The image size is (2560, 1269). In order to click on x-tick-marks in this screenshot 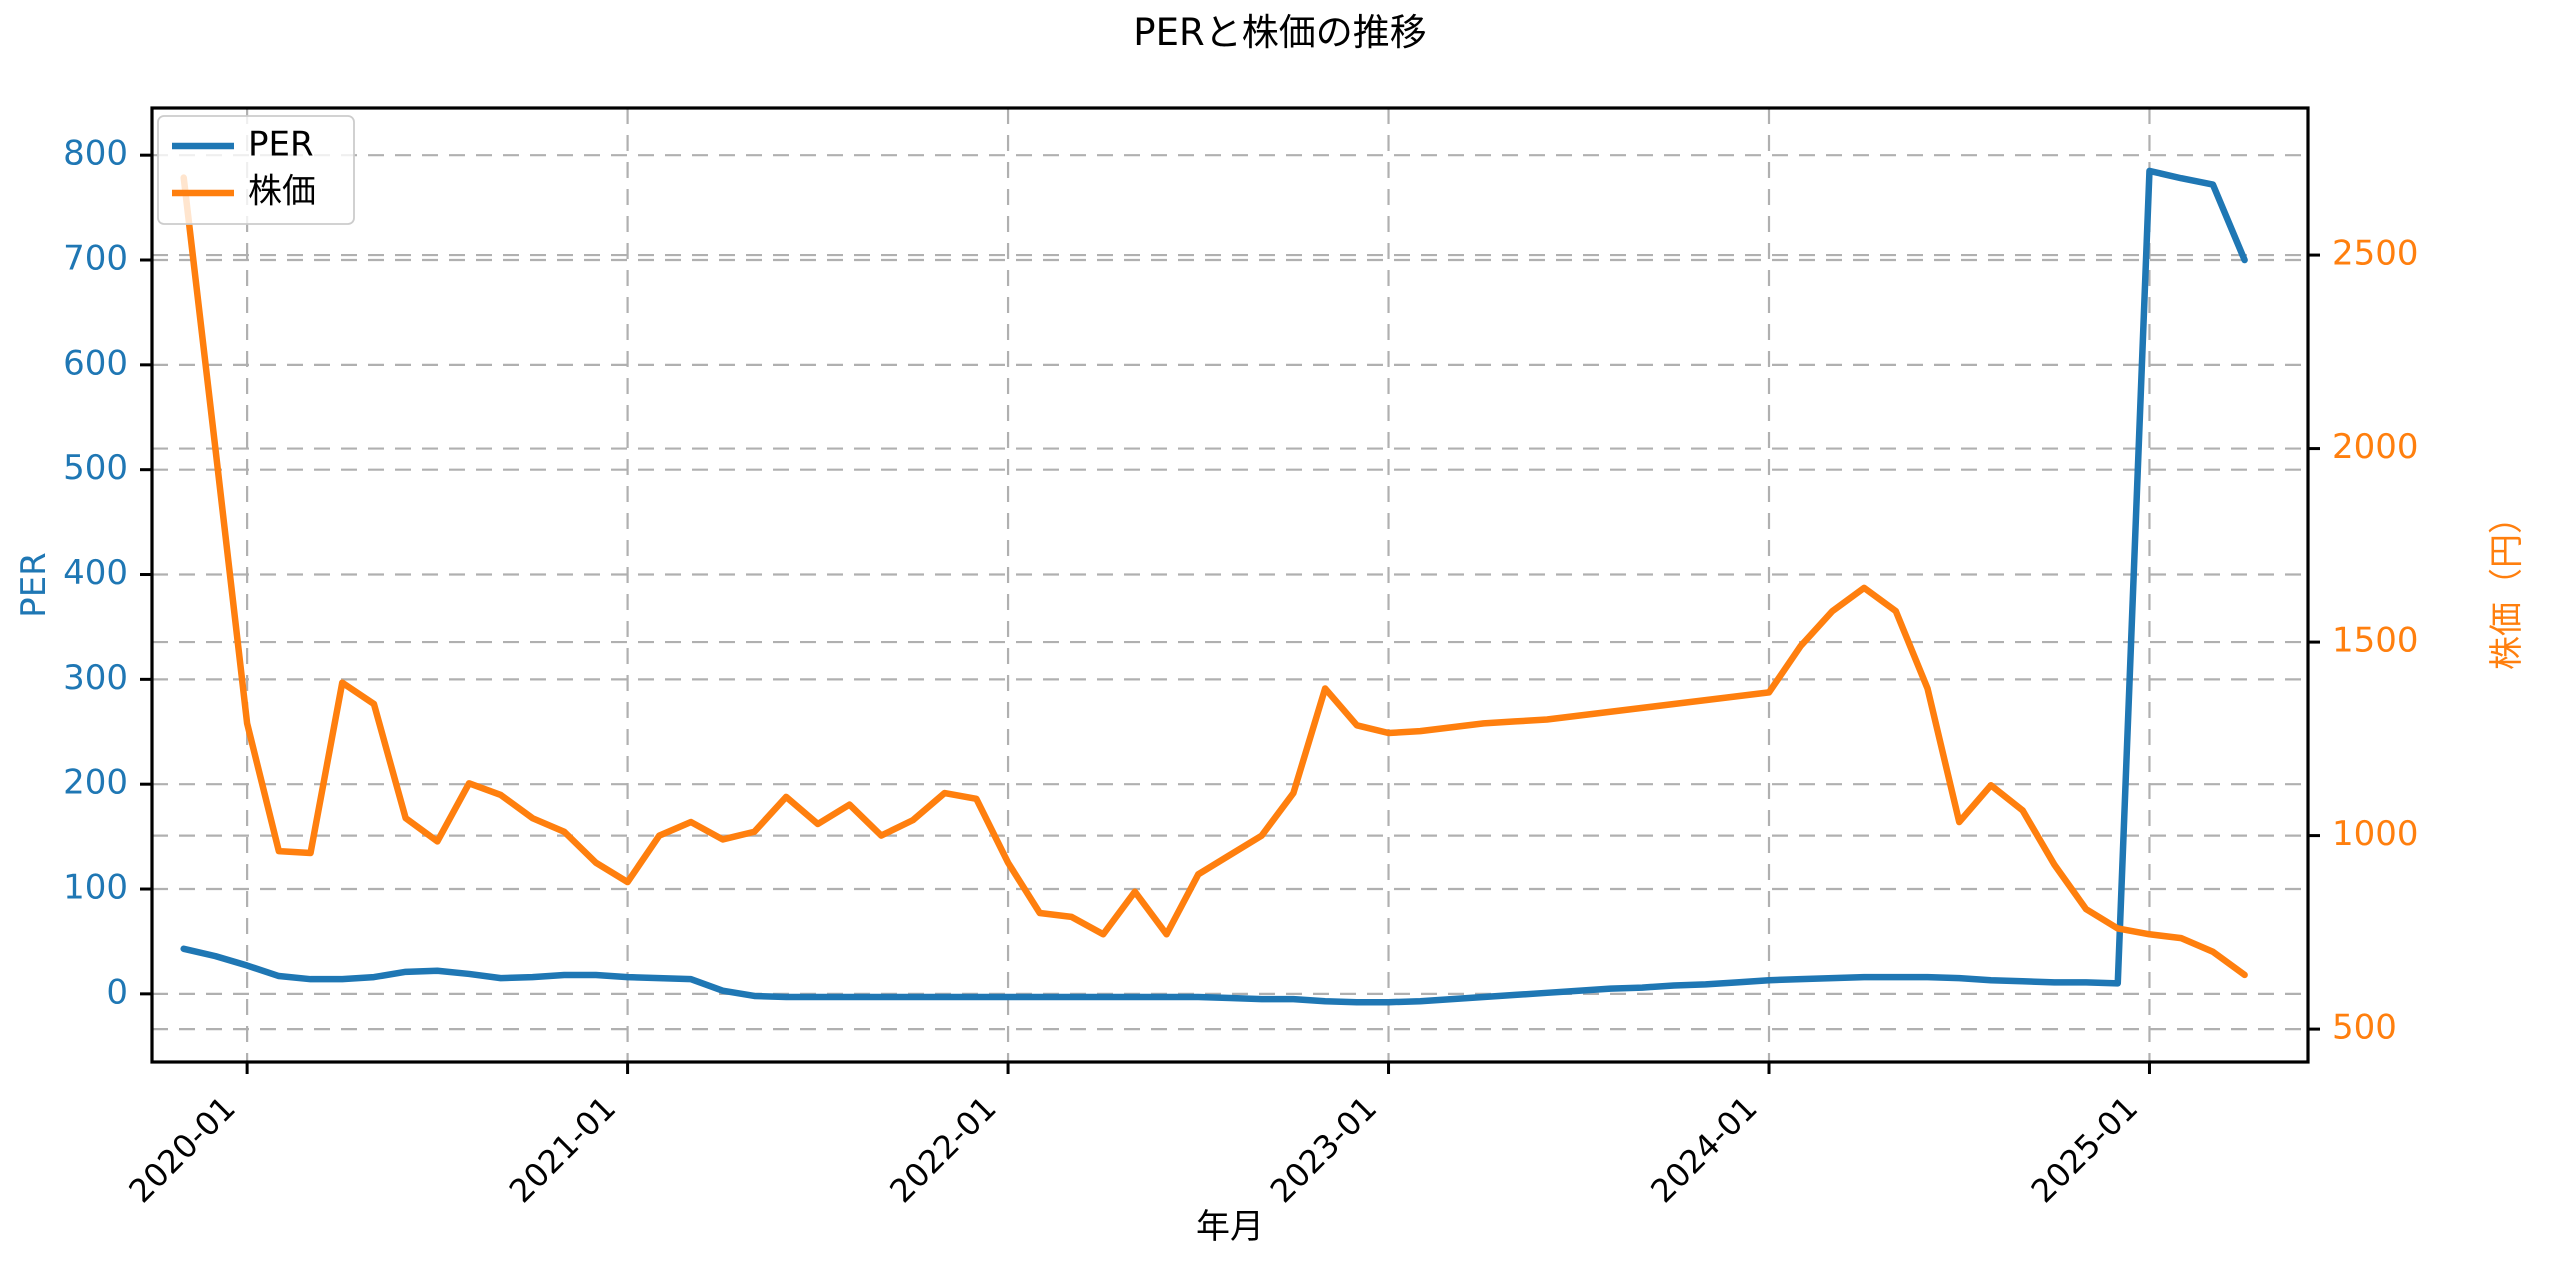, I will do `click(1198, 1068)`.